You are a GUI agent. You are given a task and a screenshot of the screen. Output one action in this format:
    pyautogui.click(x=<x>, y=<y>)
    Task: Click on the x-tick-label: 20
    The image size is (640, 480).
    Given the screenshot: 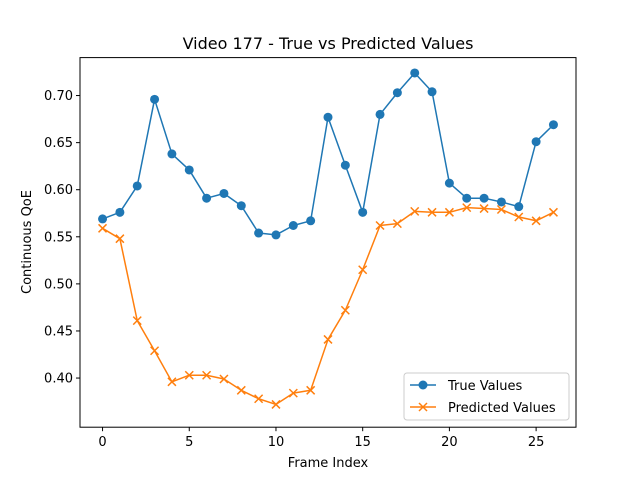 What is the action you would take?
    pyautogui.click(x=449, y=442)
    